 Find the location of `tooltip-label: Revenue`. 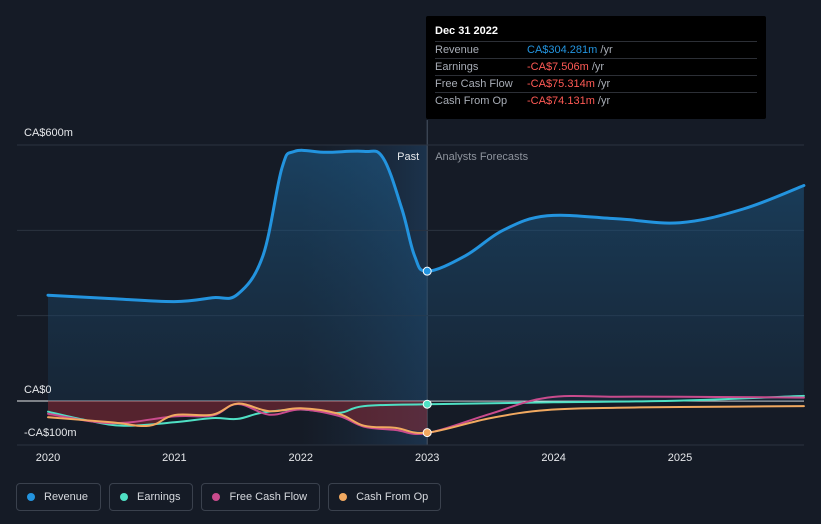

tooltip-label: Revenue is located at coordinates (457, 50).